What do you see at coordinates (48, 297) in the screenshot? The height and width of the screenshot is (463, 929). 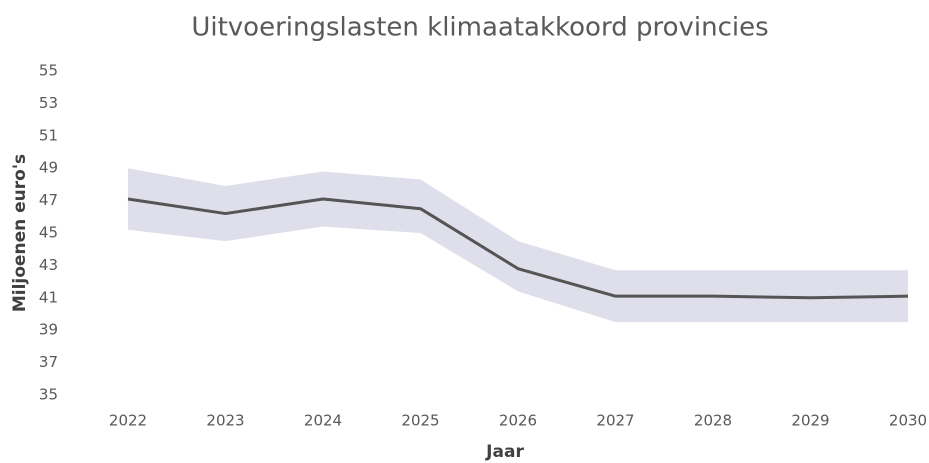 I see `y-tick-label: 41` at bounding box center [48, 297].